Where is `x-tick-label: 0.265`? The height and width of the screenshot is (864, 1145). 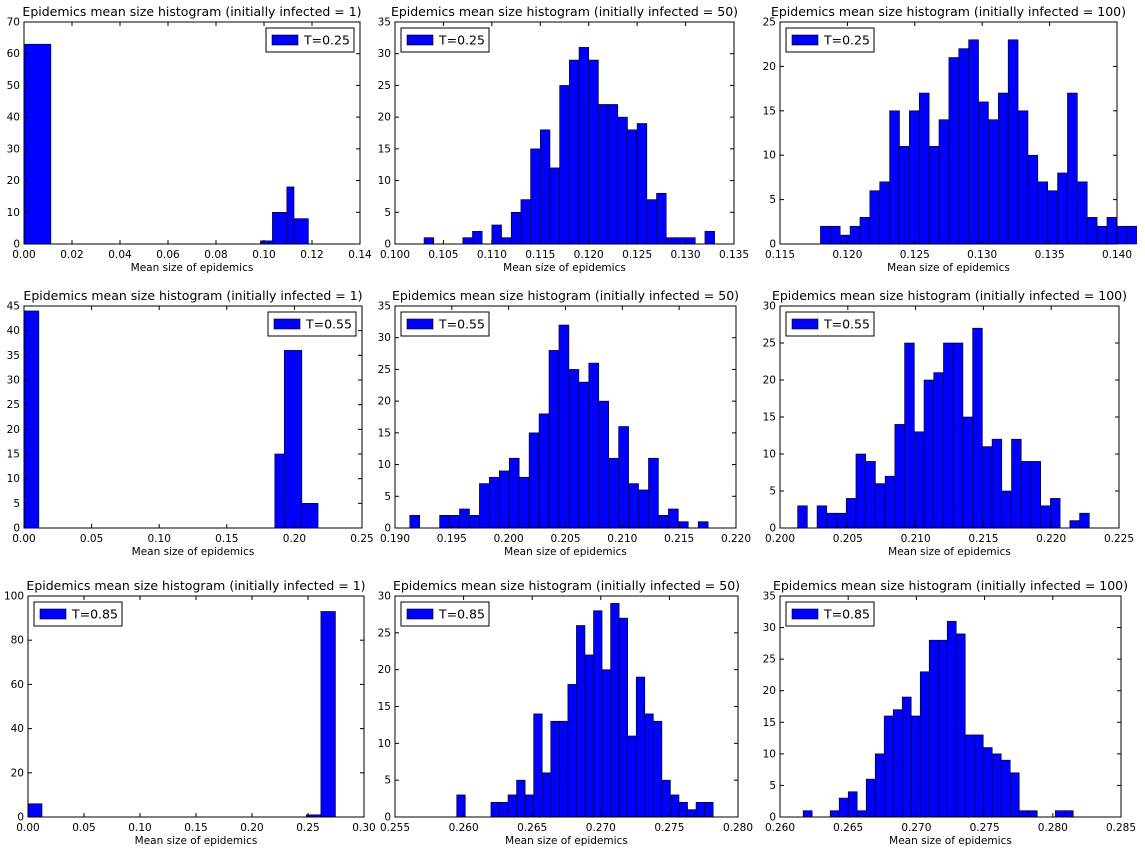 x-tick-label: 0.265 is located at coordinates (532, 828).